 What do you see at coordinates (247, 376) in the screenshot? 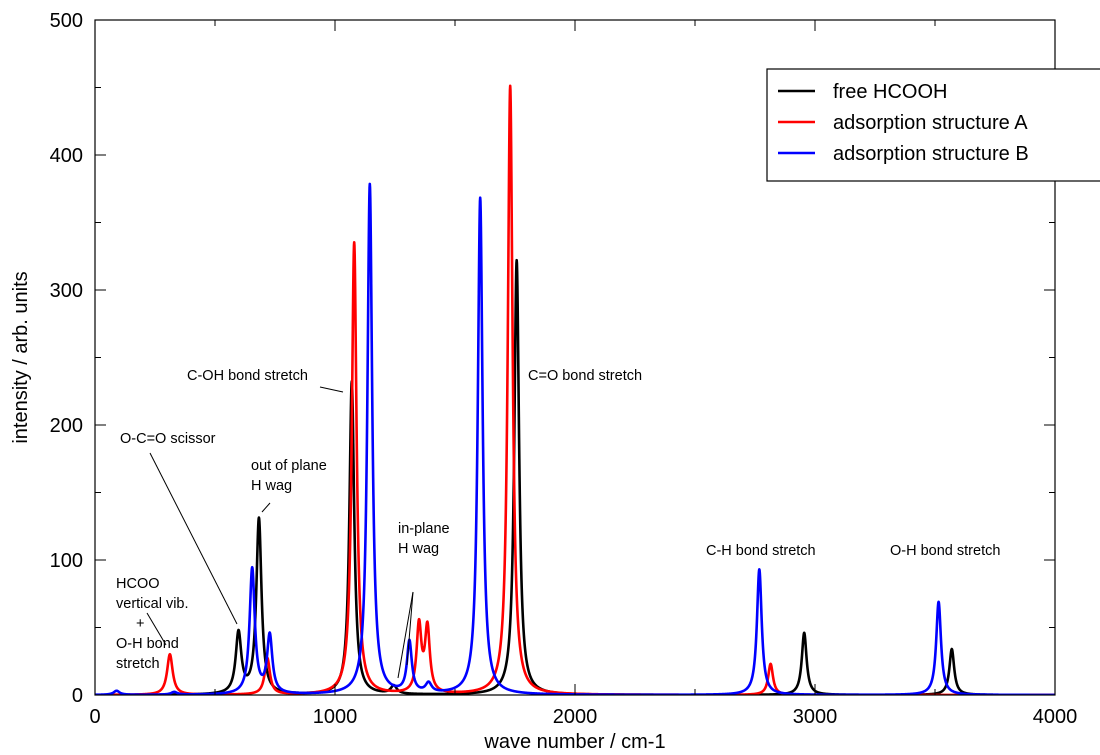
I see `annotation-text: C-OH bond stretch` at bounding box center [247, 376].